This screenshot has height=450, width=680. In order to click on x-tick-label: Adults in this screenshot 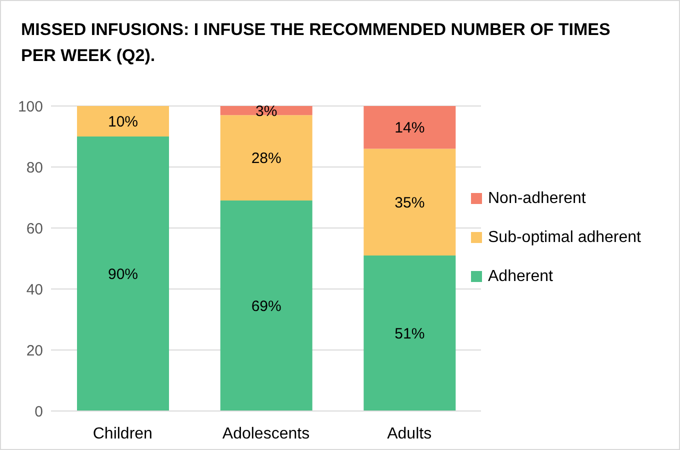, I will do `click(409, 433)`.